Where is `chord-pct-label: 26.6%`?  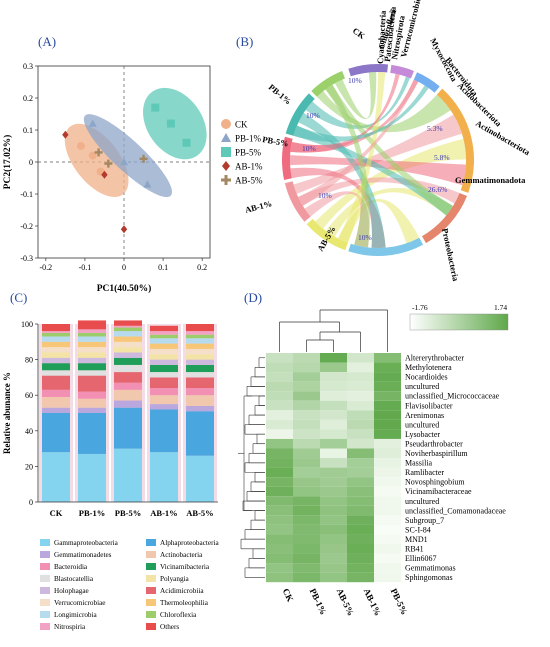 chord-pct-label: 26.6% is located at coordinates (437, 189).